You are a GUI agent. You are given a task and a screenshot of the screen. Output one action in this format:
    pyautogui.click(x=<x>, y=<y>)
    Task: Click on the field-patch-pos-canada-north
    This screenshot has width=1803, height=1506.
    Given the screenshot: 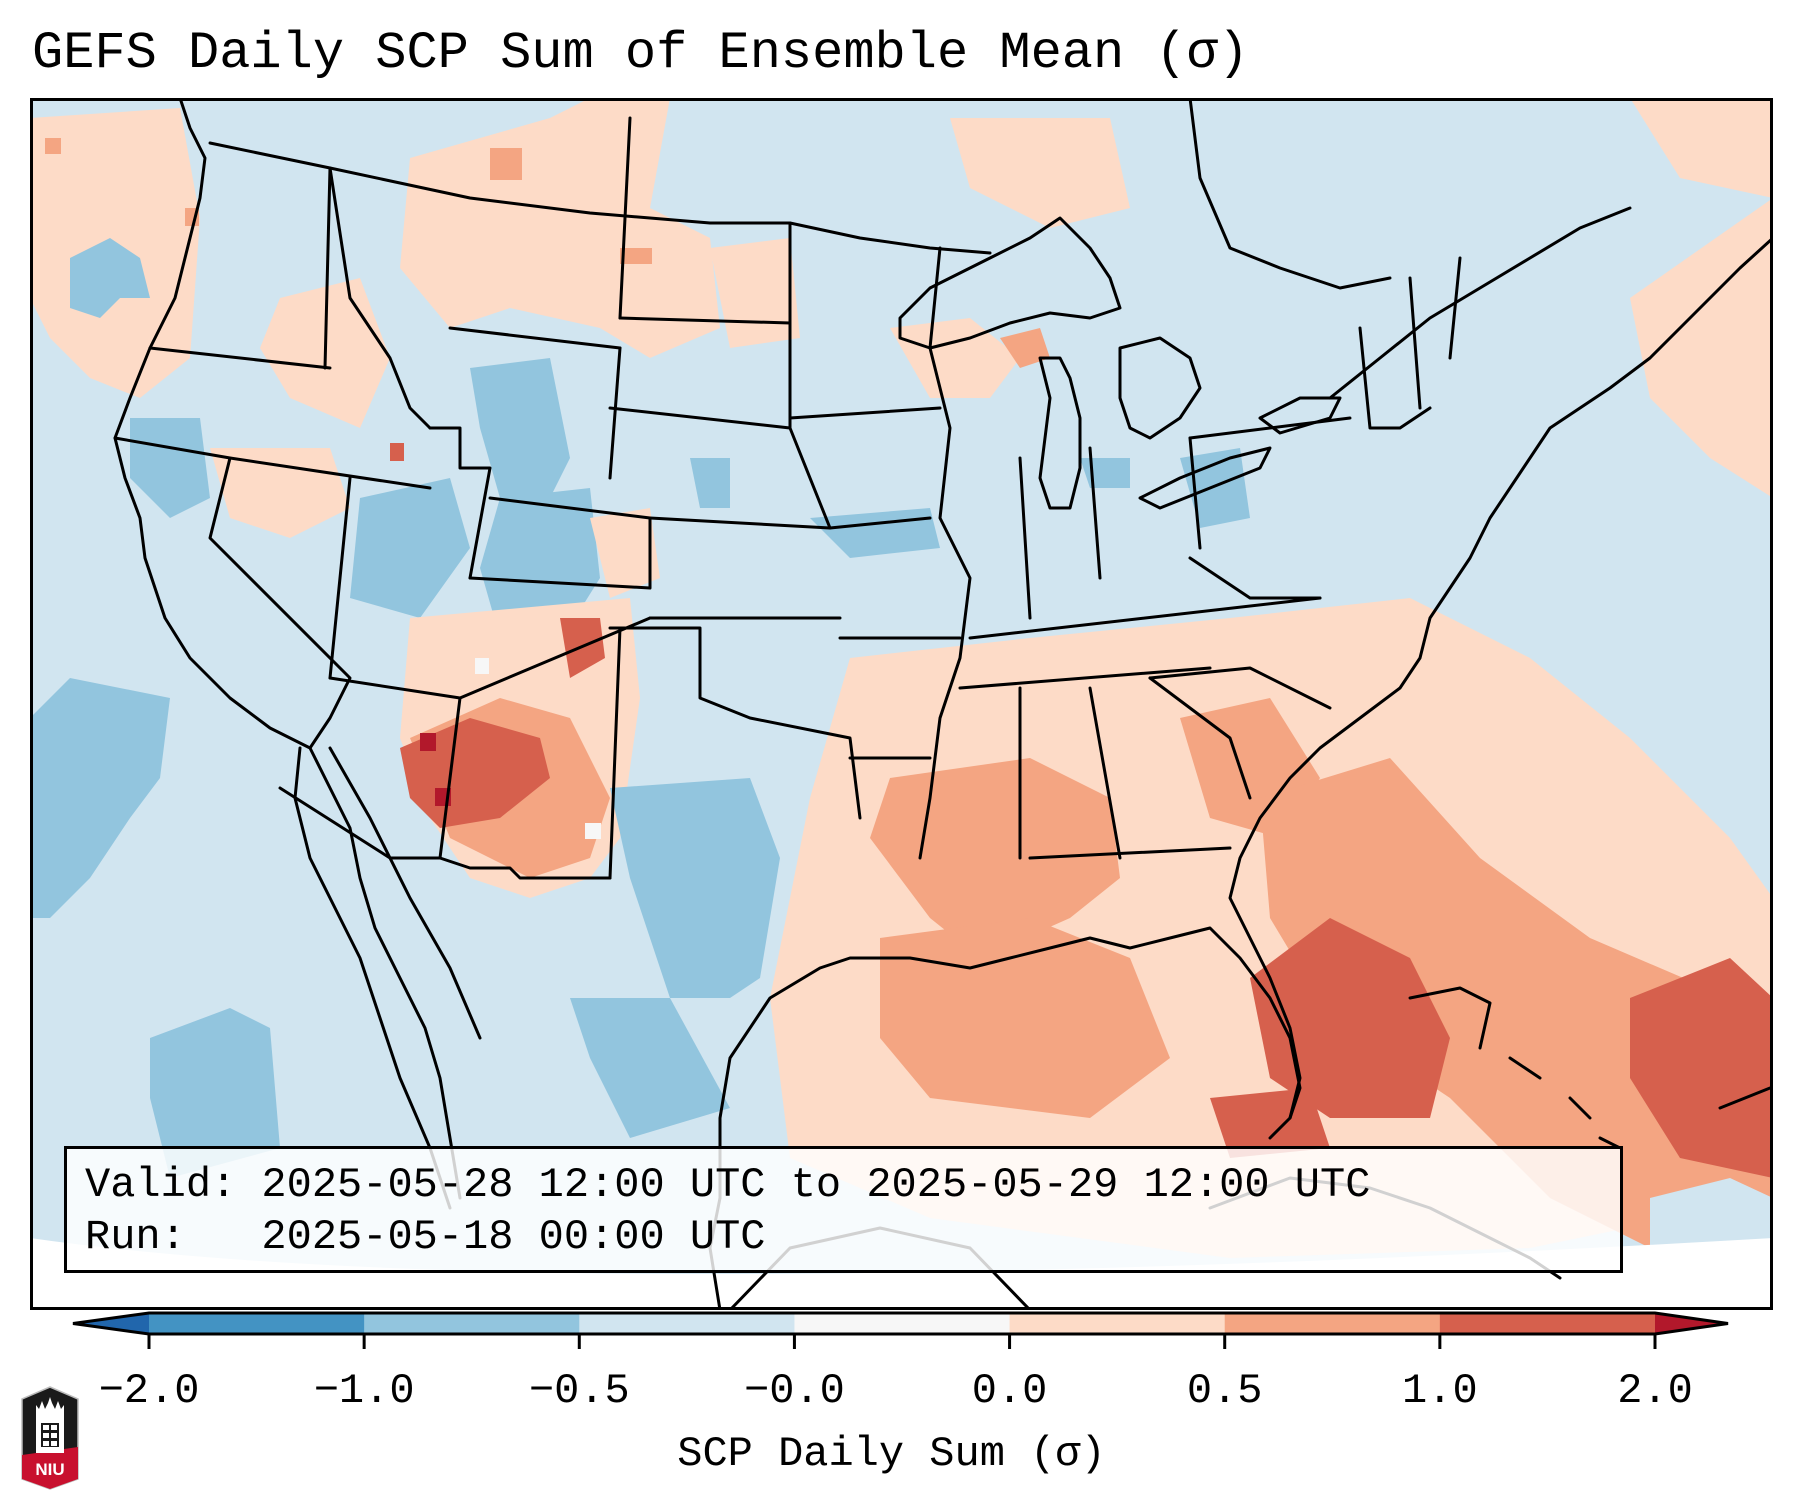 What is the action you would take?
    pyautogui.click(x=1040, y=173)
    